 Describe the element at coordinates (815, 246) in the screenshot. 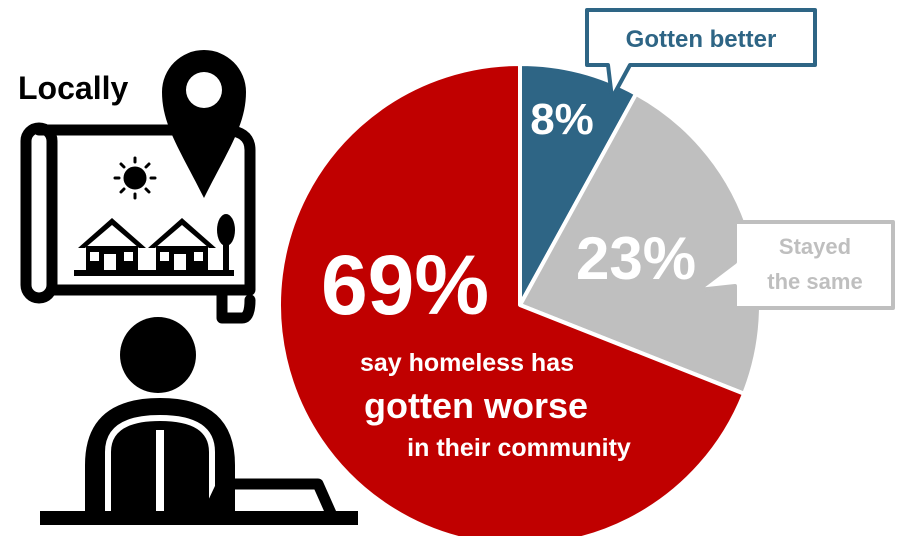

I see `callout-same-line1: Stayed` at that location.